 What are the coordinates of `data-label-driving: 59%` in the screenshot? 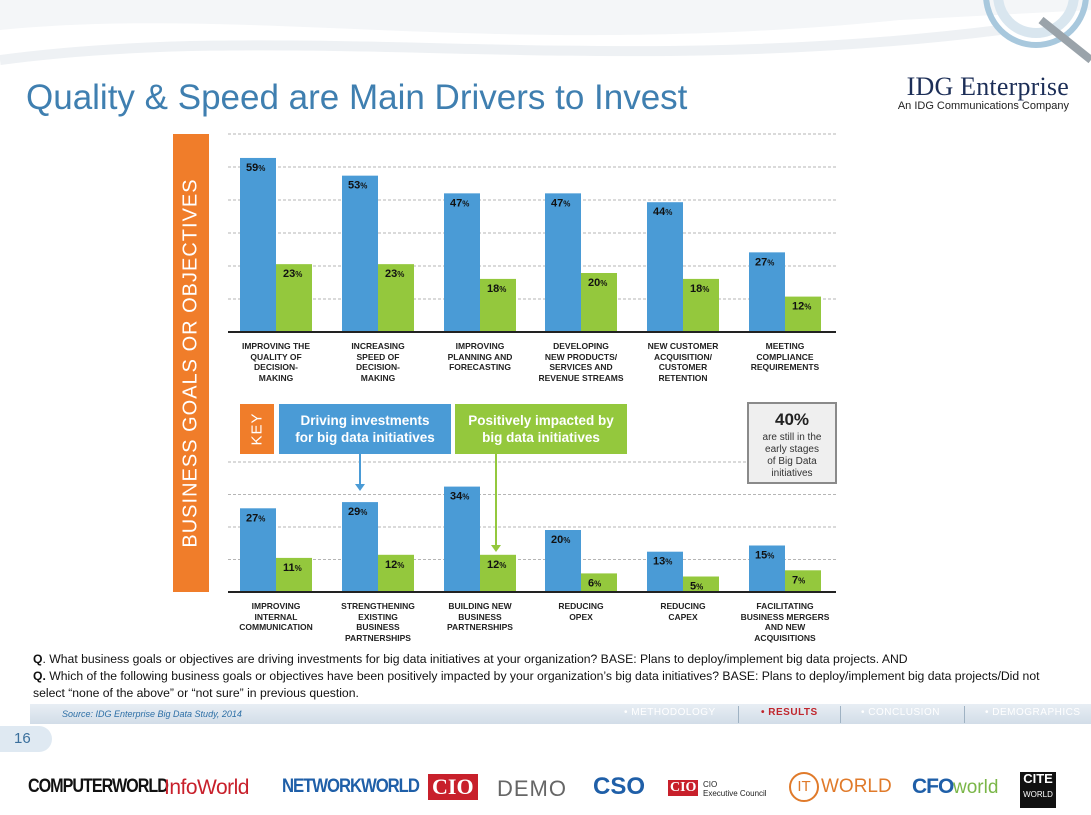 It's located at (255, 168).